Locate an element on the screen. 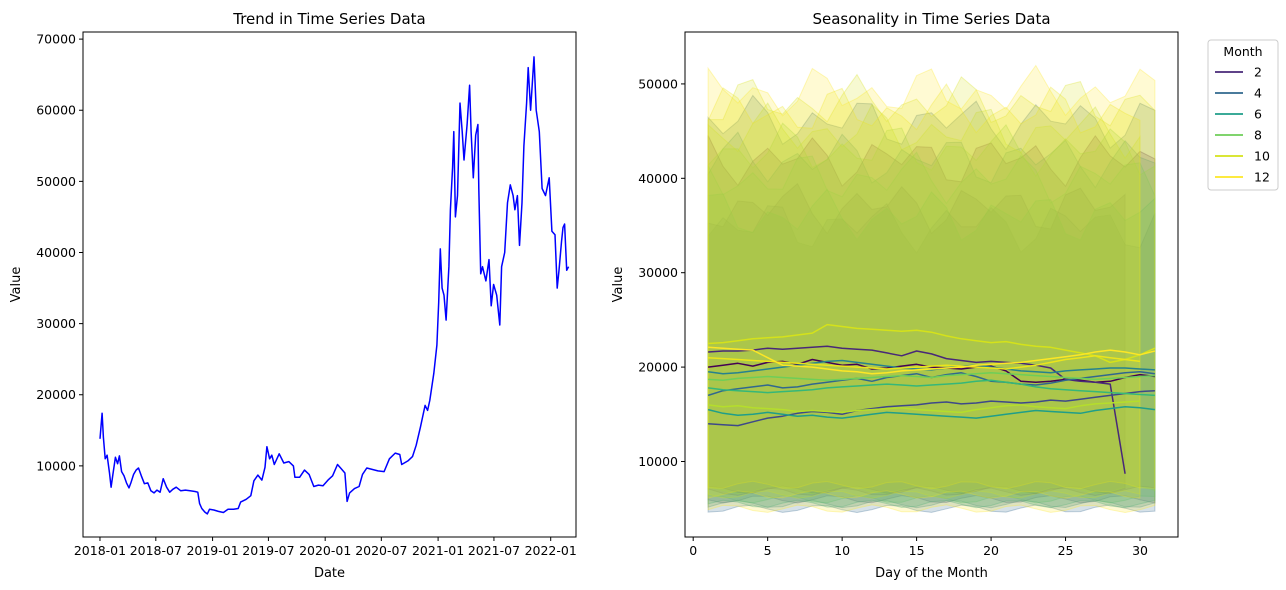 Image resolution: width=1286 pixels, height=590 pixels. seasonality-series is located at coordinates (931, 398).